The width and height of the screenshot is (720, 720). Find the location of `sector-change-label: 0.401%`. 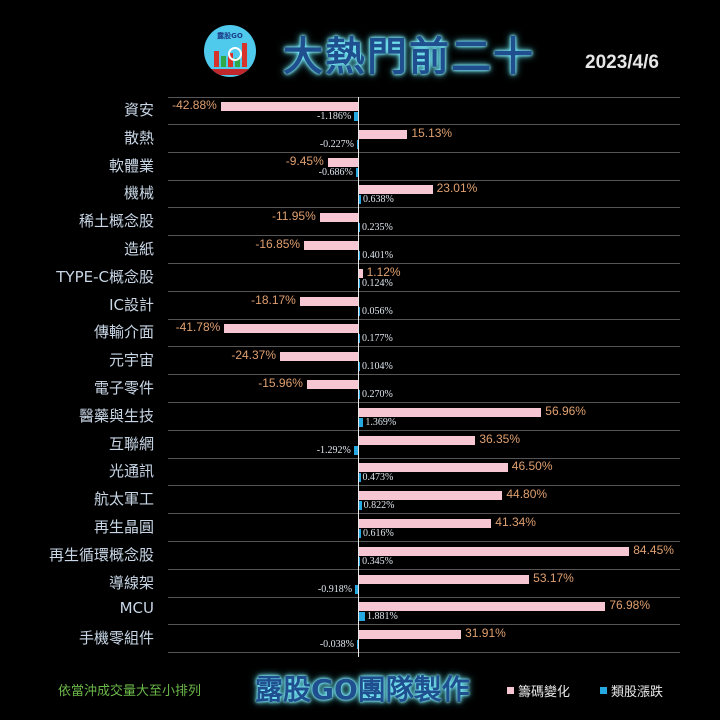

sector-change-label: 0.401% is located at coordinates (378, 255).